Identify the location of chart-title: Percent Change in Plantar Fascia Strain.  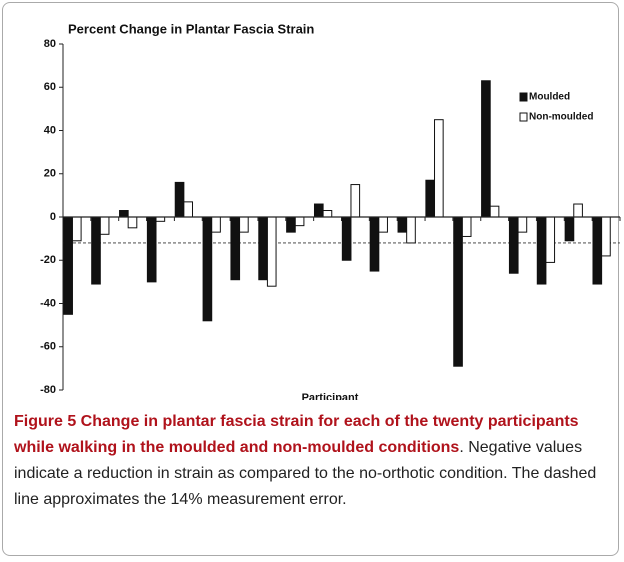
(191, 28).